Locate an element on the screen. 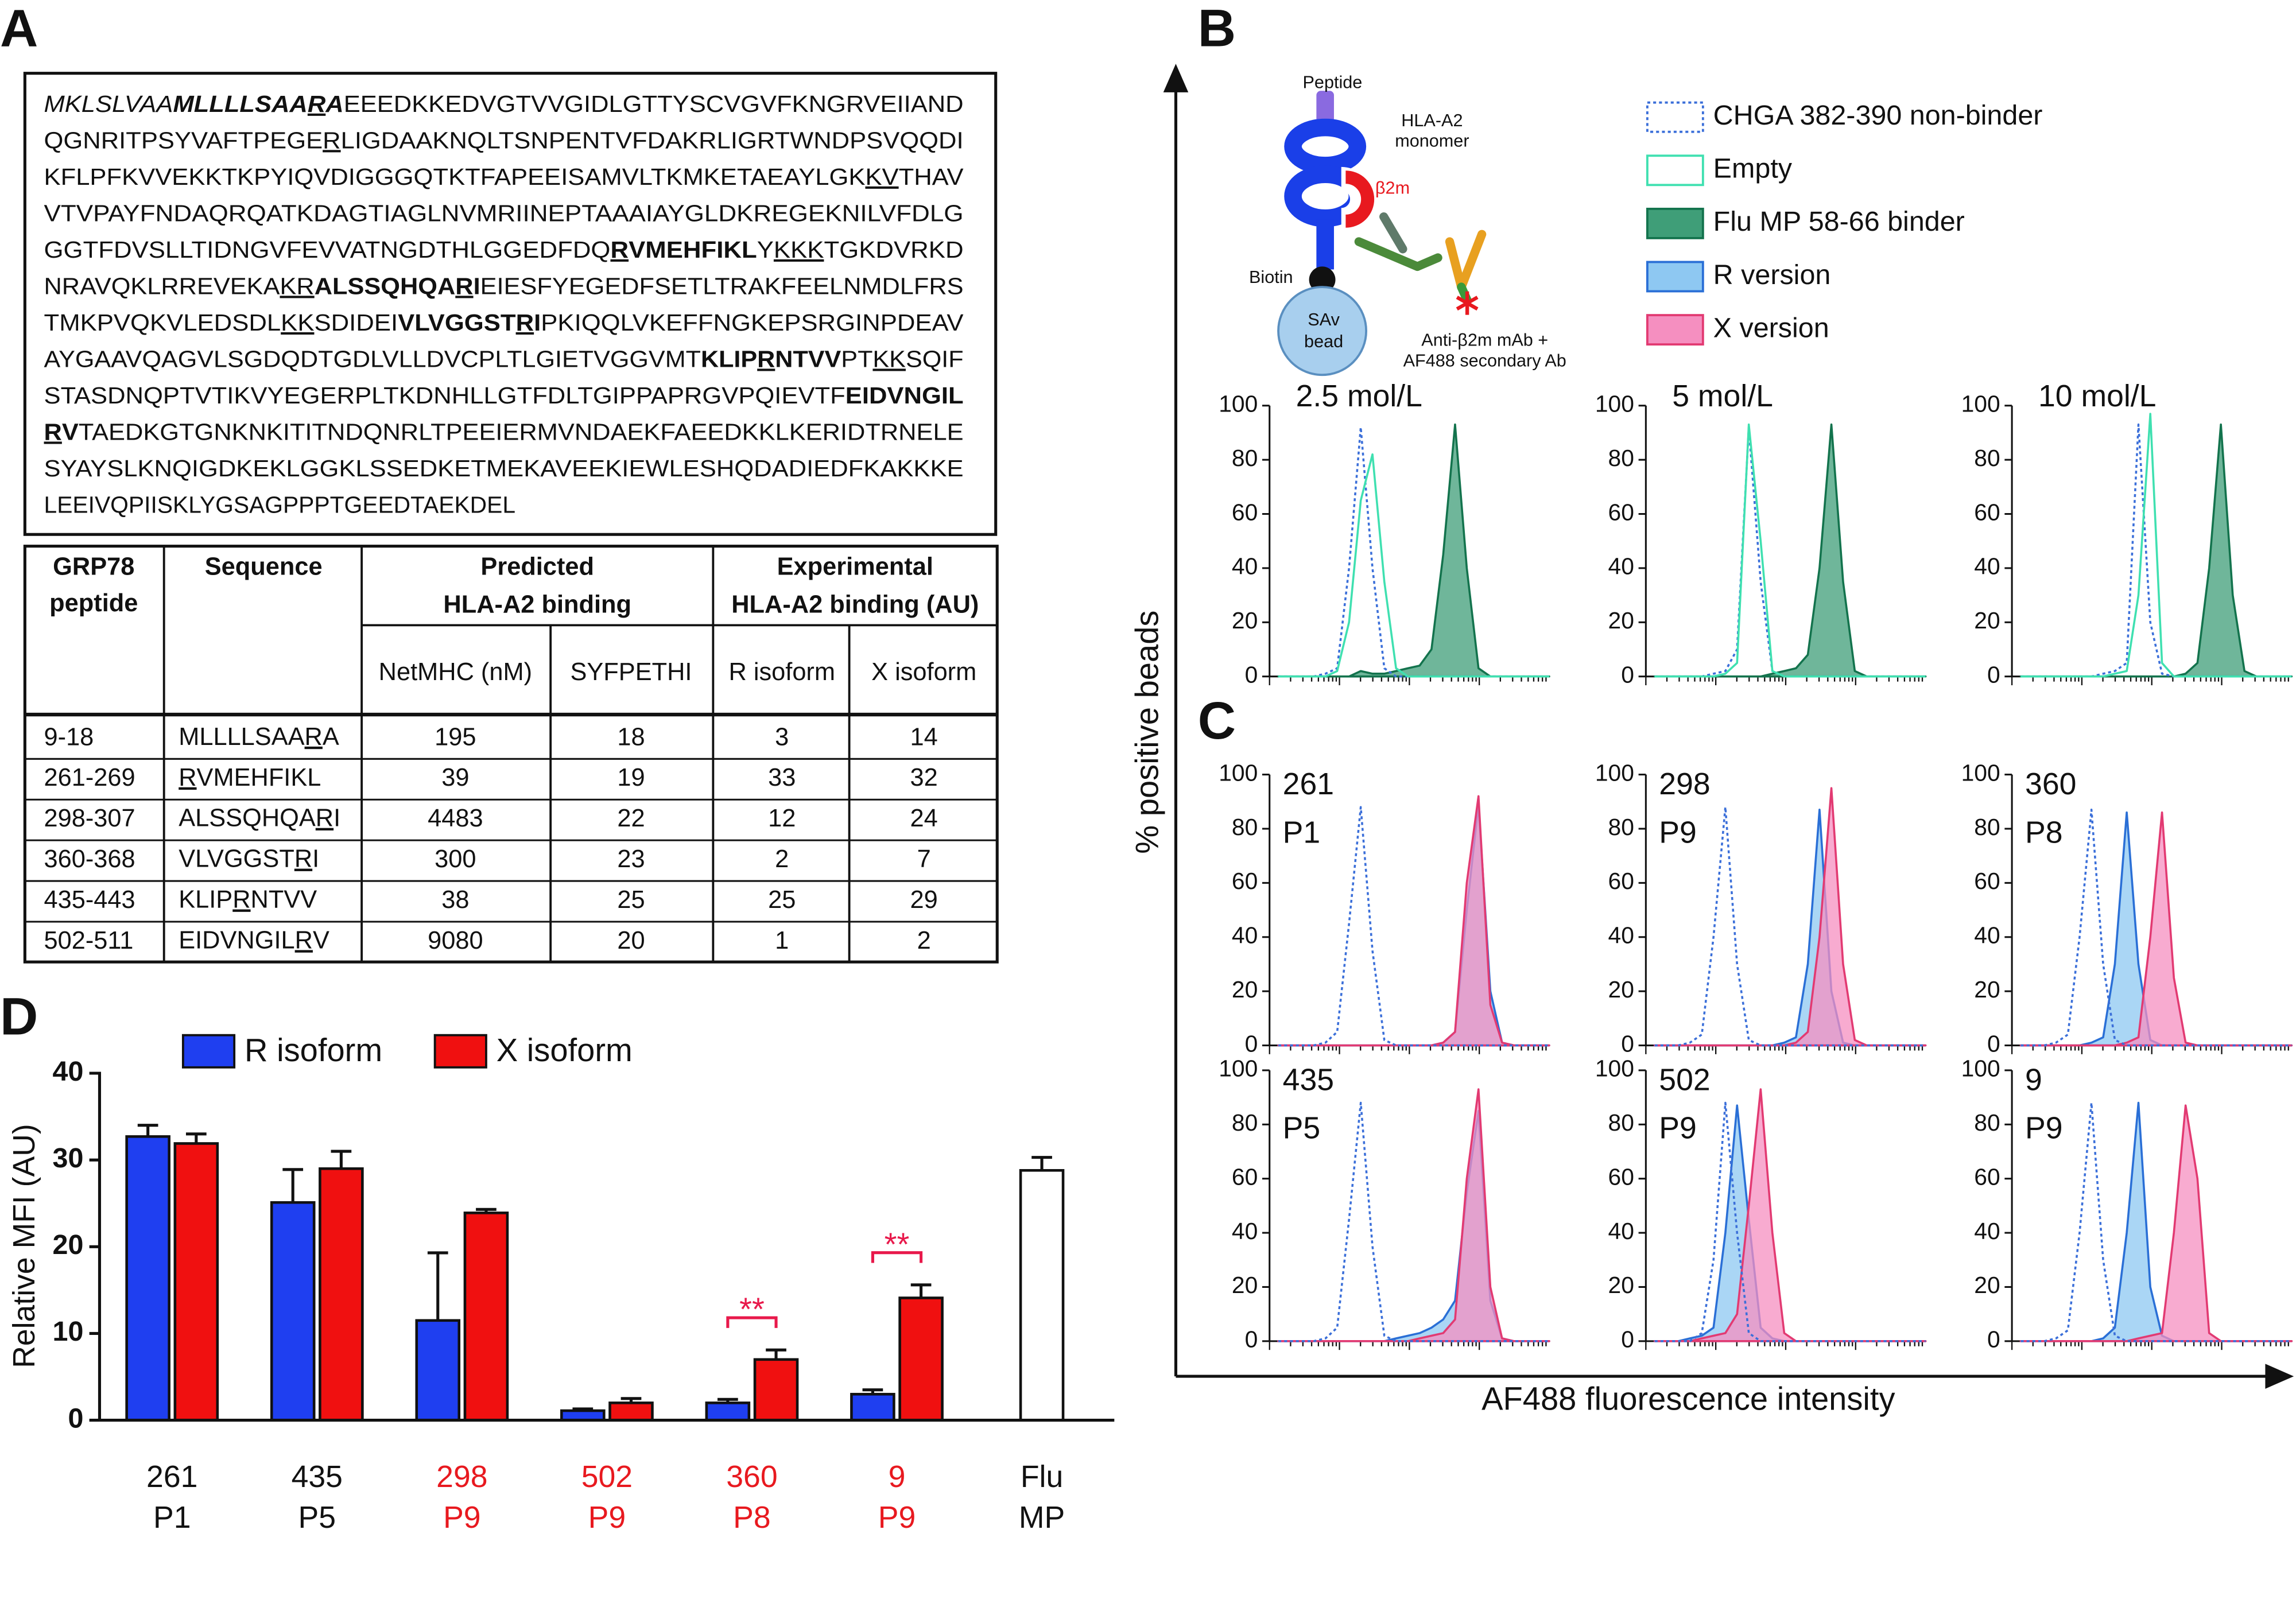  x-tick-label: 261 is located at coordinates (171, 1477).